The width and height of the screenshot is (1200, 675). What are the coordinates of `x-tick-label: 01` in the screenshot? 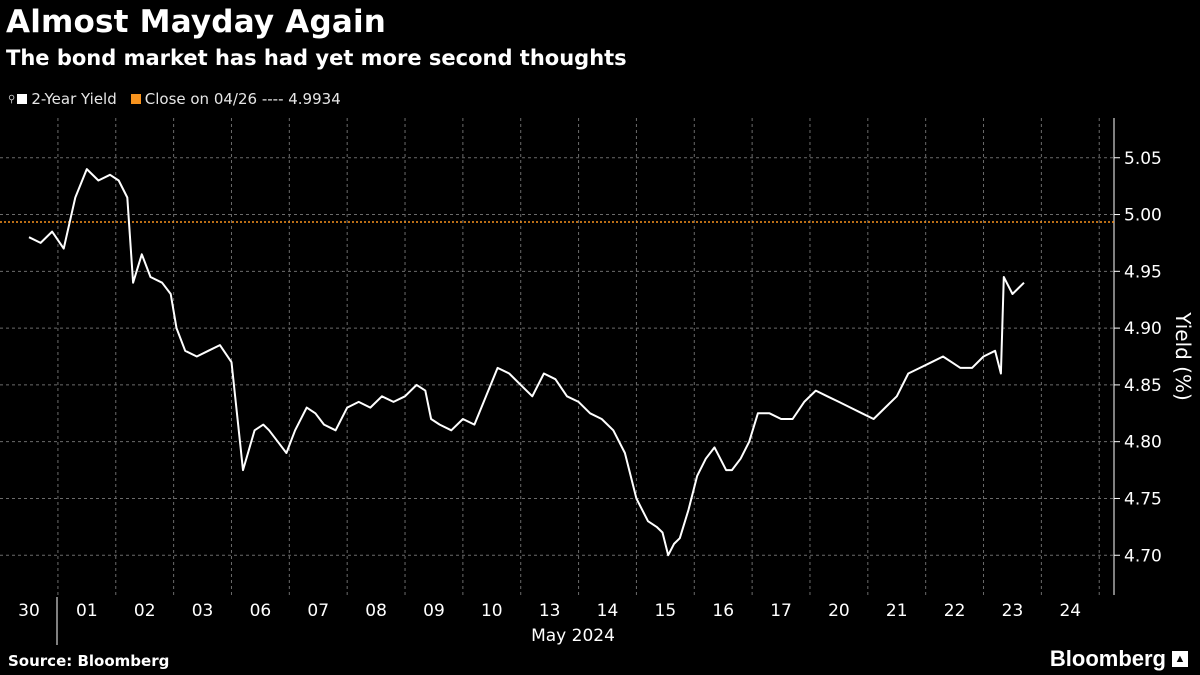 It's located at (87, 611).